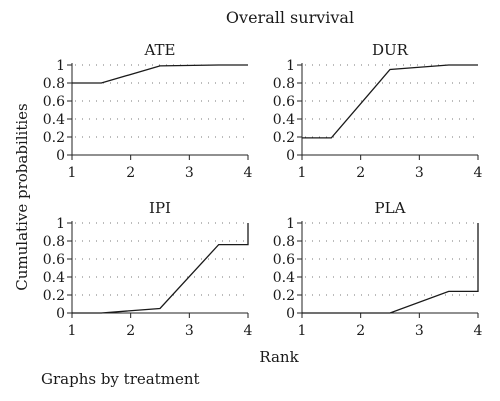  I want to click on panel-title: DUR, so click(390, 50).